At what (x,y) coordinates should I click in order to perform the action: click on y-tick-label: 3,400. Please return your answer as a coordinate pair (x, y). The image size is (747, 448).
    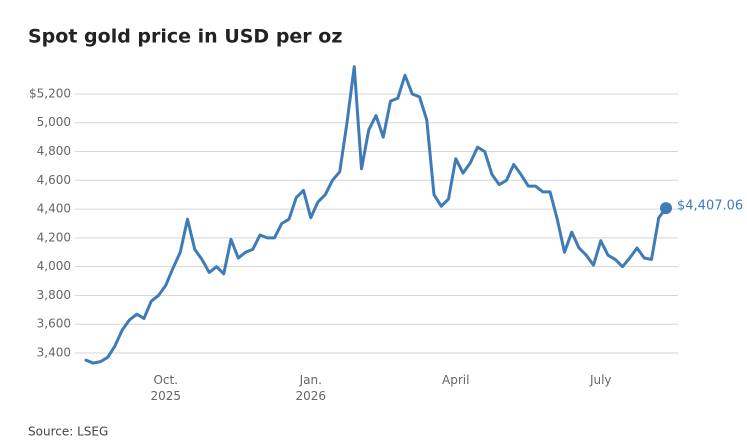
    Looking at the image, I should click on (54, 353).